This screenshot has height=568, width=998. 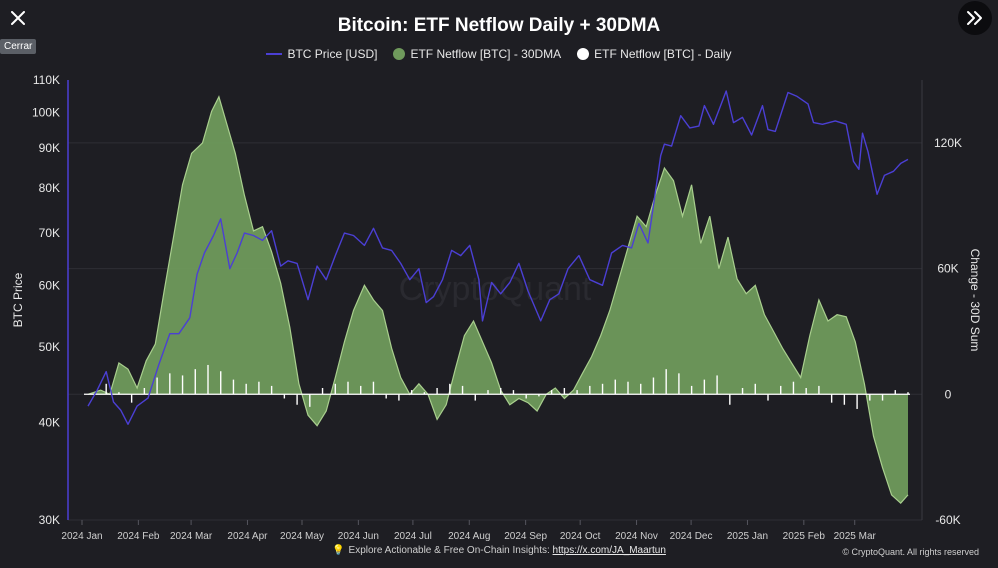 I want to click on x-tick-label: 2024 Jun, so click(x=358, y=536).